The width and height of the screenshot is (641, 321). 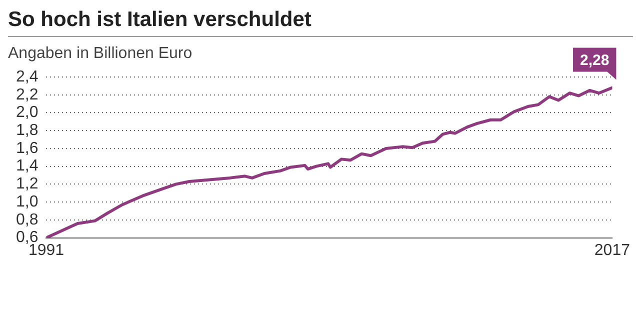 I want to click on annotation: 2,28, so click(x=595, y=60).